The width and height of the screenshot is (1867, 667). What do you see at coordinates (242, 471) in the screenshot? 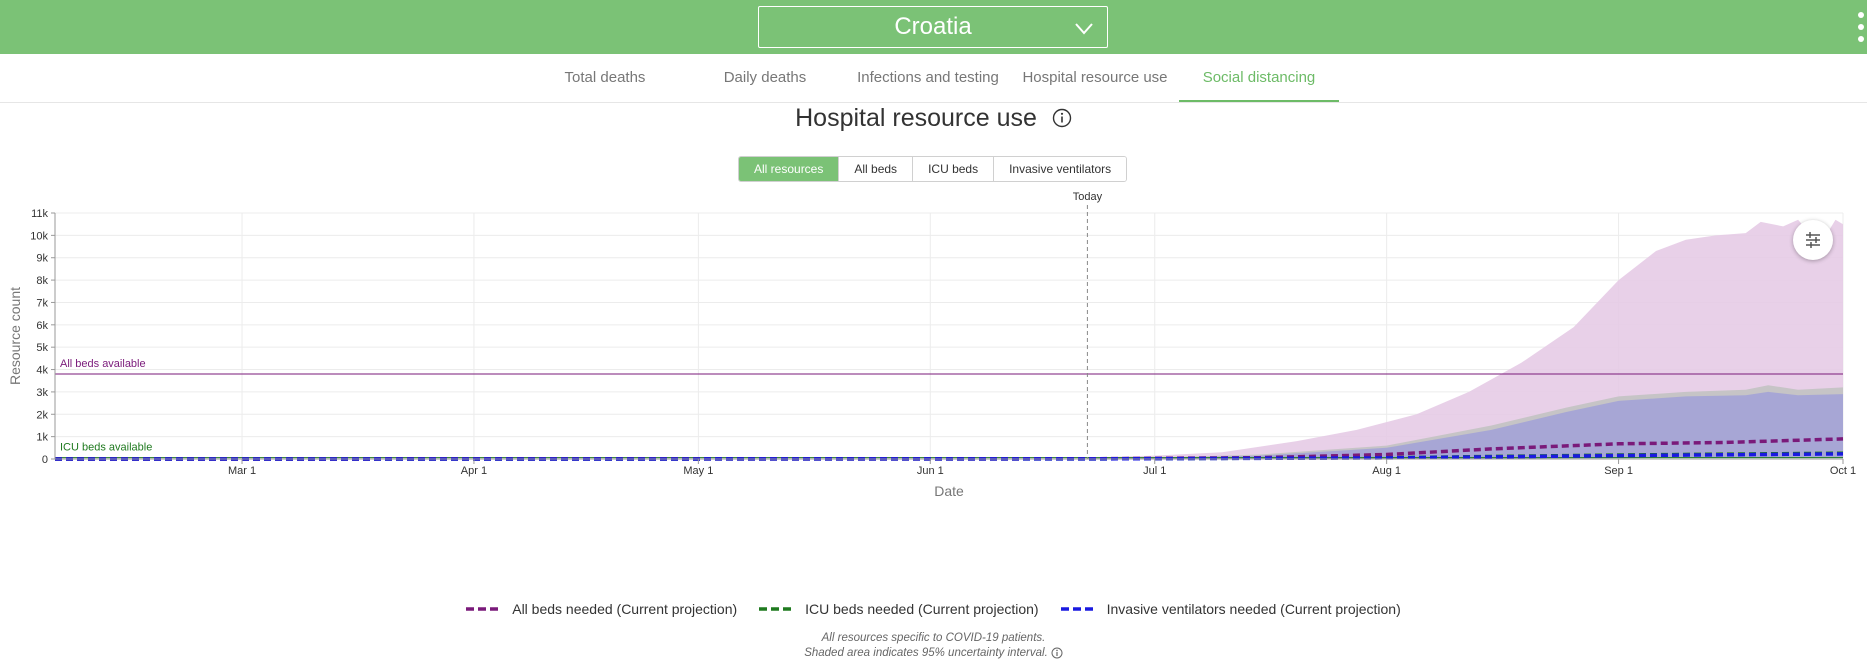
I see `x-tick-label: Mar 1` at bounding box center [242, 471].